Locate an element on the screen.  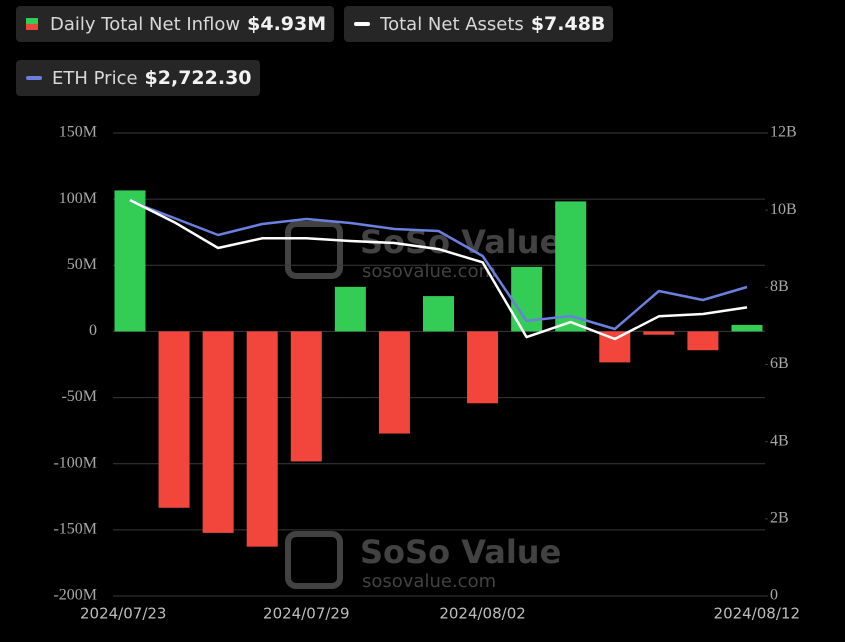
y-tick-label: -150M is located at coordinates (75, 529).